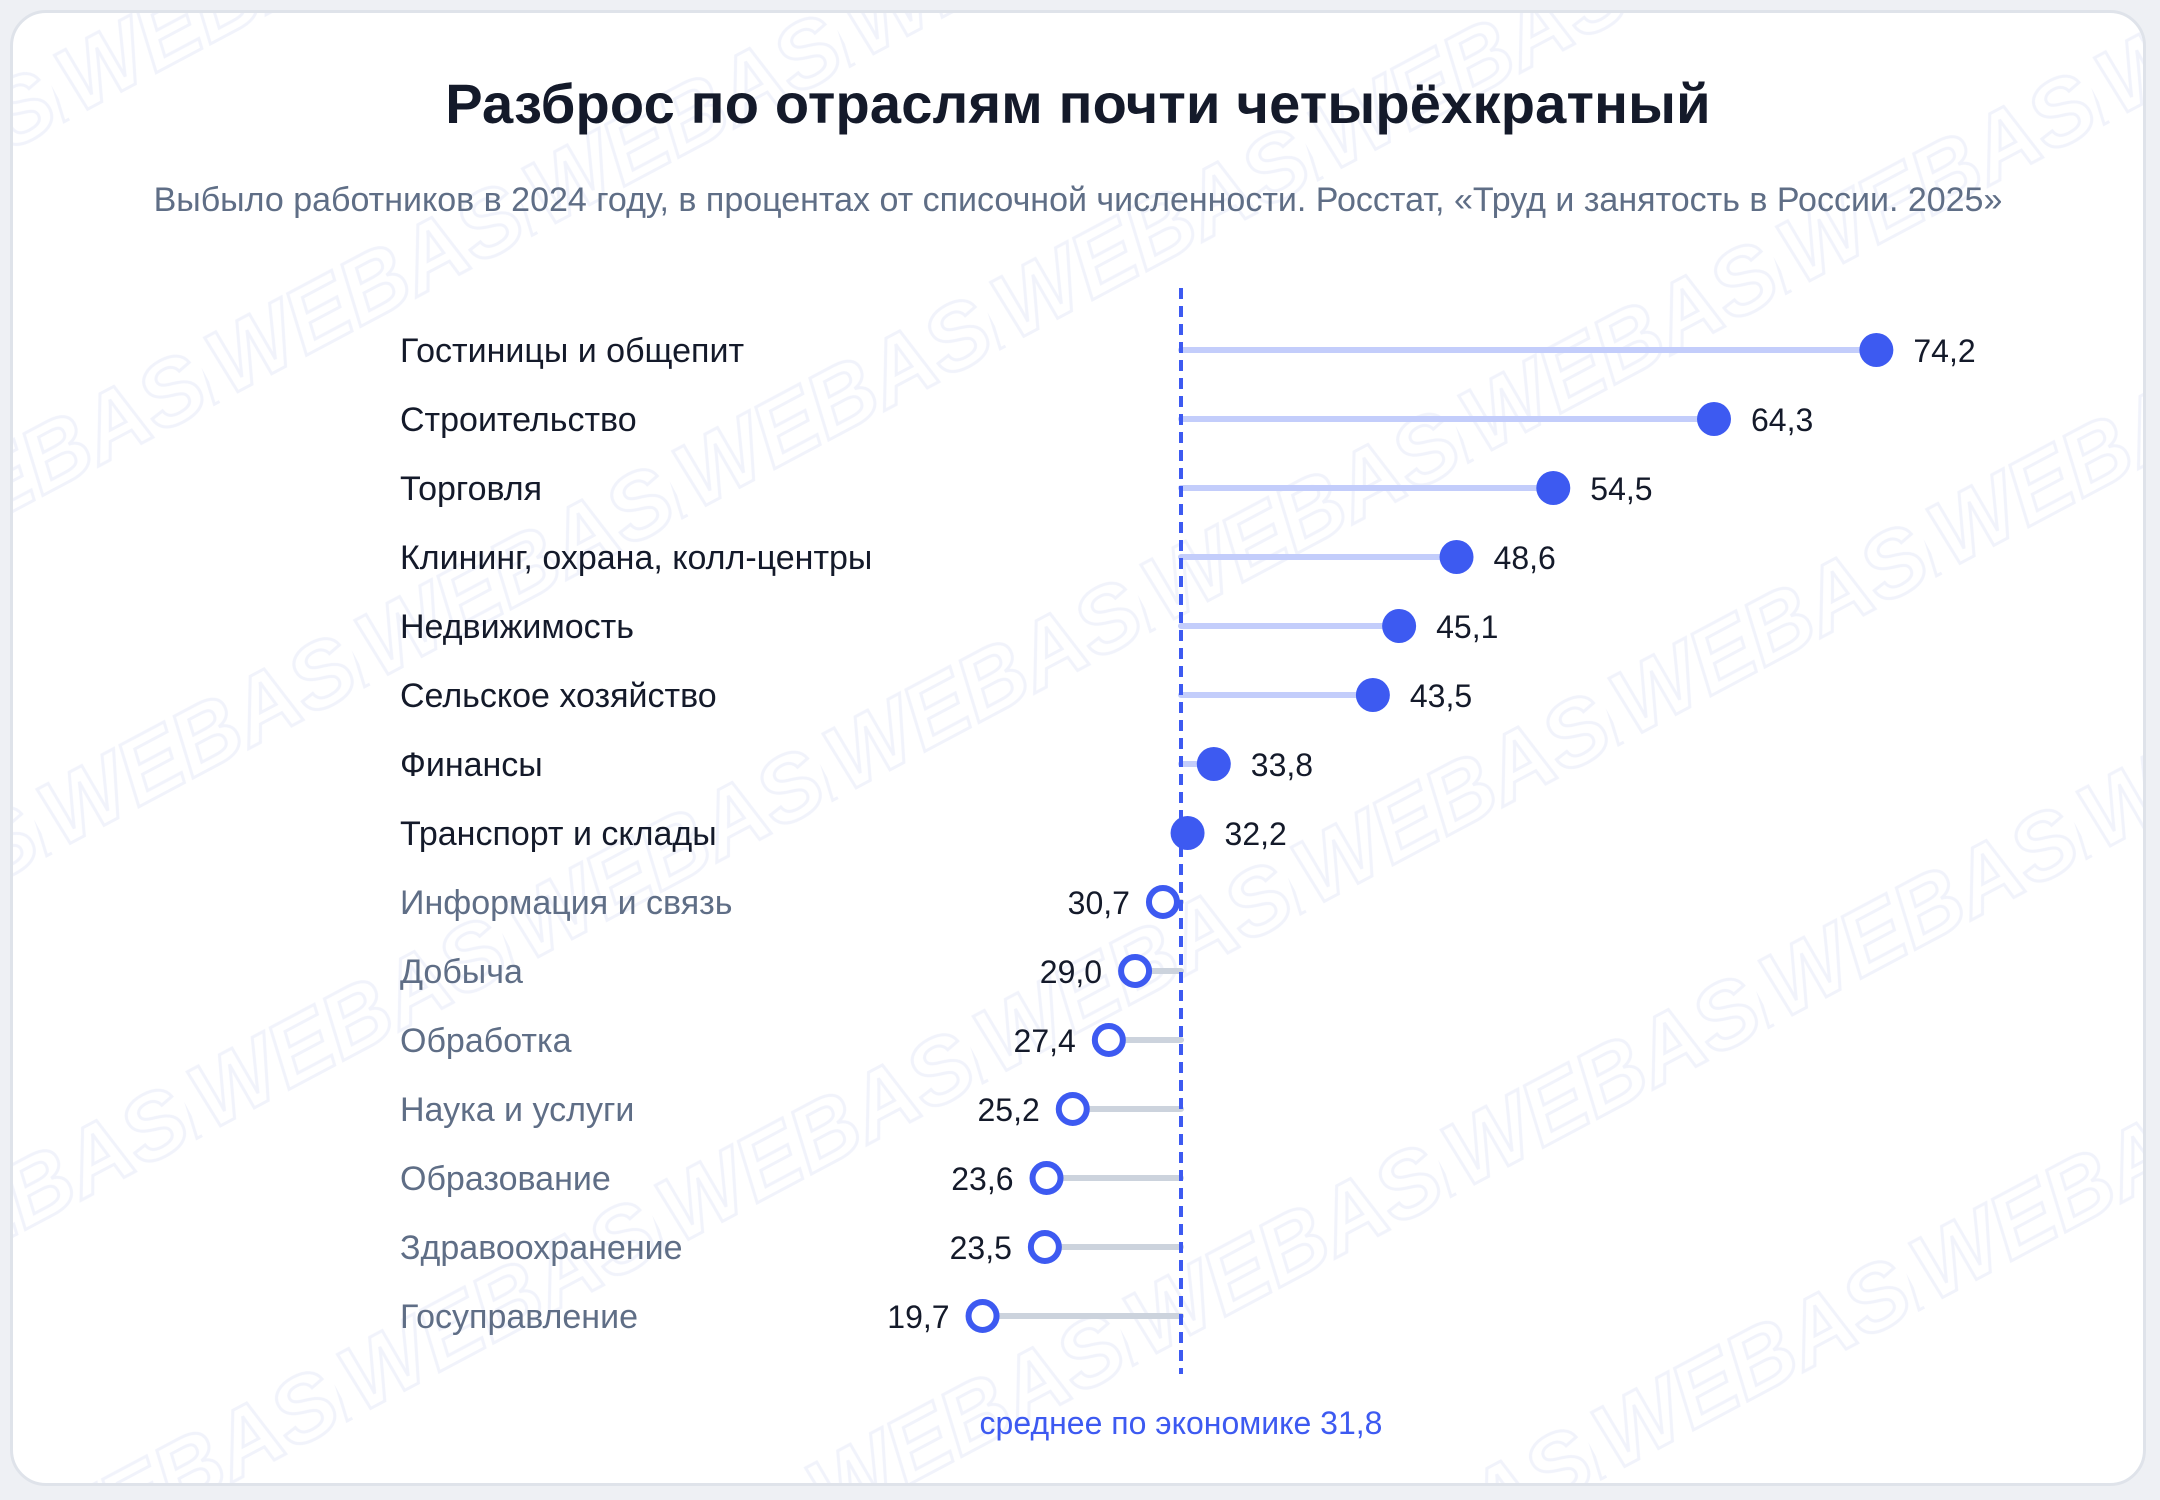 This screenshot has width=2160, height=1500. What do you see at coordinates (1071, 972) in the screenshot?
I see `value-label: 29,0` at bounding box center [1071, 972].